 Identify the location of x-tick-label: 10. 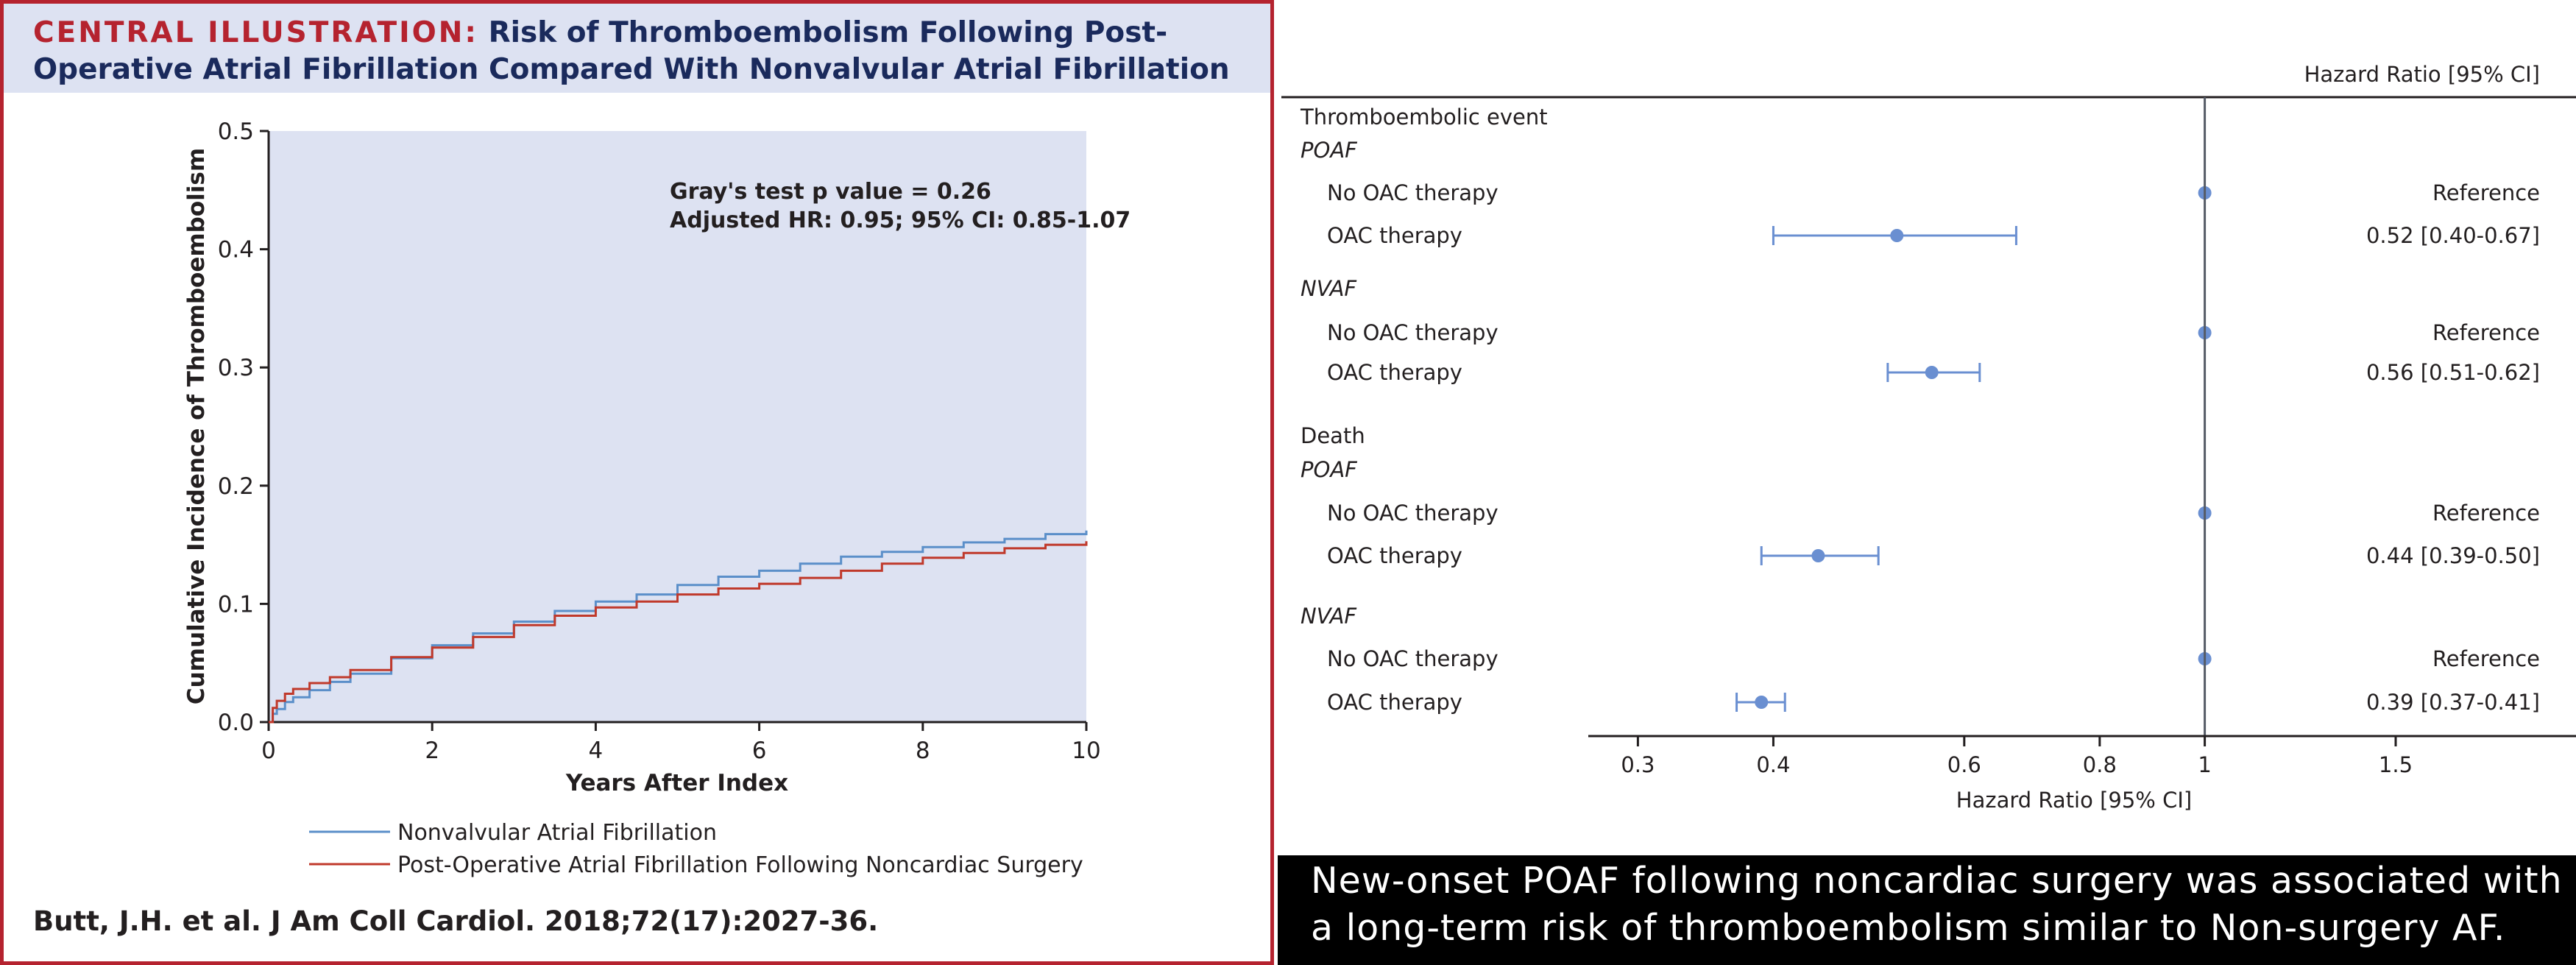
(1086, 751).